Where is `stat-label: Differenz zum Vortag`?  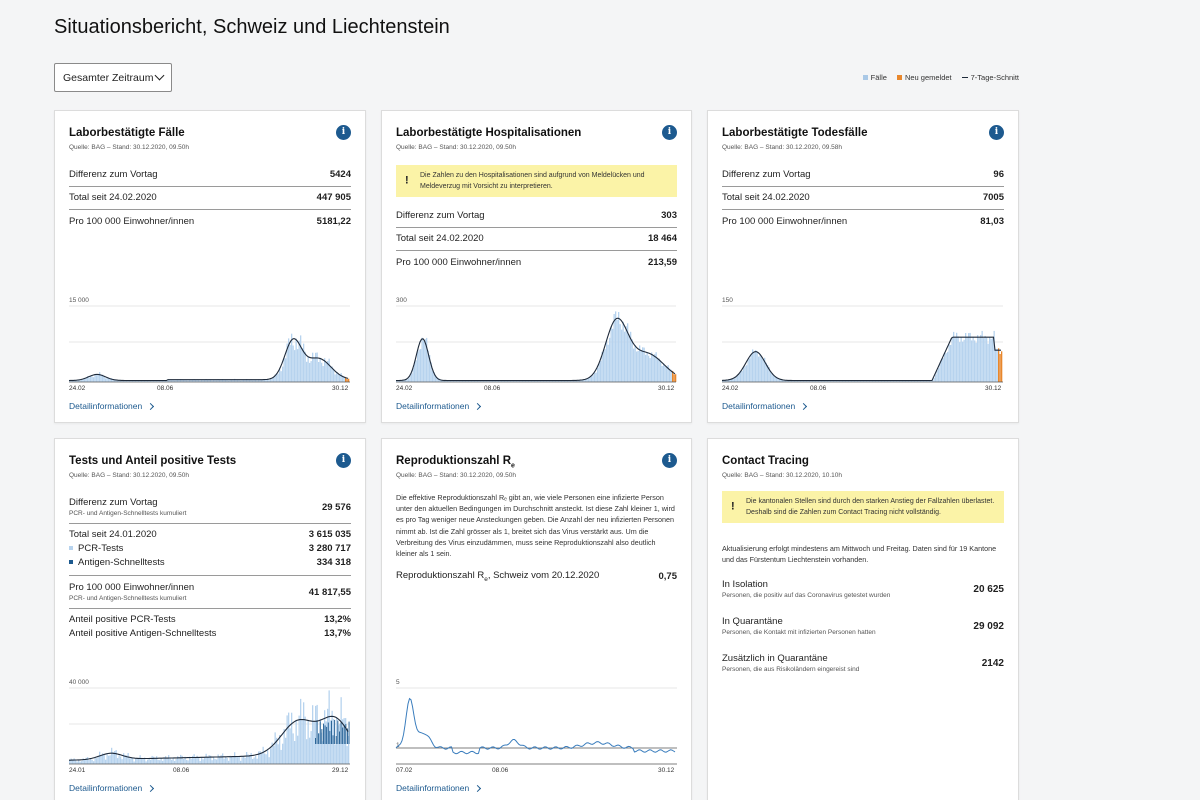
stat-label: Differenz zum Vortag is located at coordinates (113, 502).